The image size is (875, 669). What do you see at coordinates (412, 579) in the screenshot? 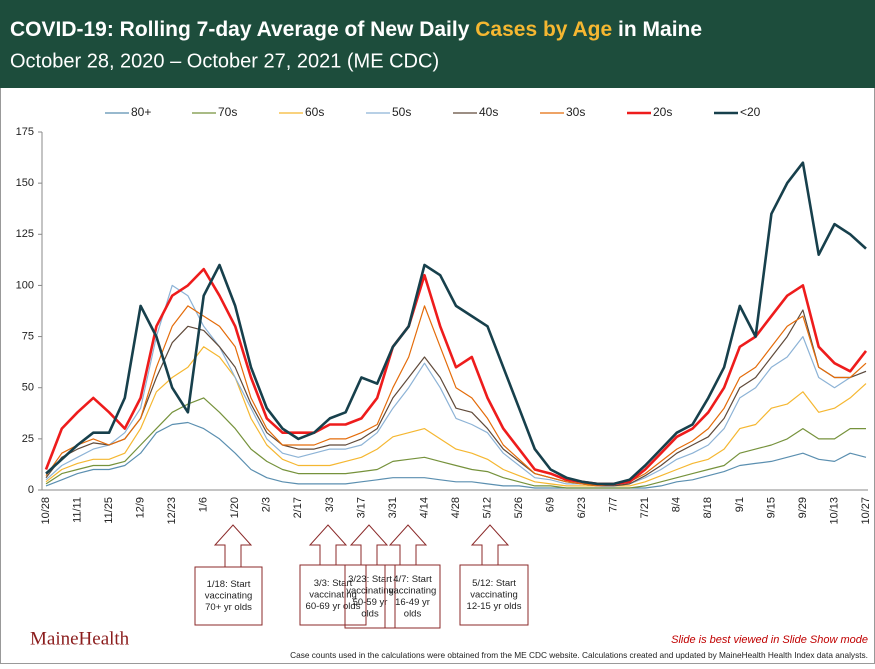
I see `annotation-text: 4/7: Start` at bounding box center [412, 579].